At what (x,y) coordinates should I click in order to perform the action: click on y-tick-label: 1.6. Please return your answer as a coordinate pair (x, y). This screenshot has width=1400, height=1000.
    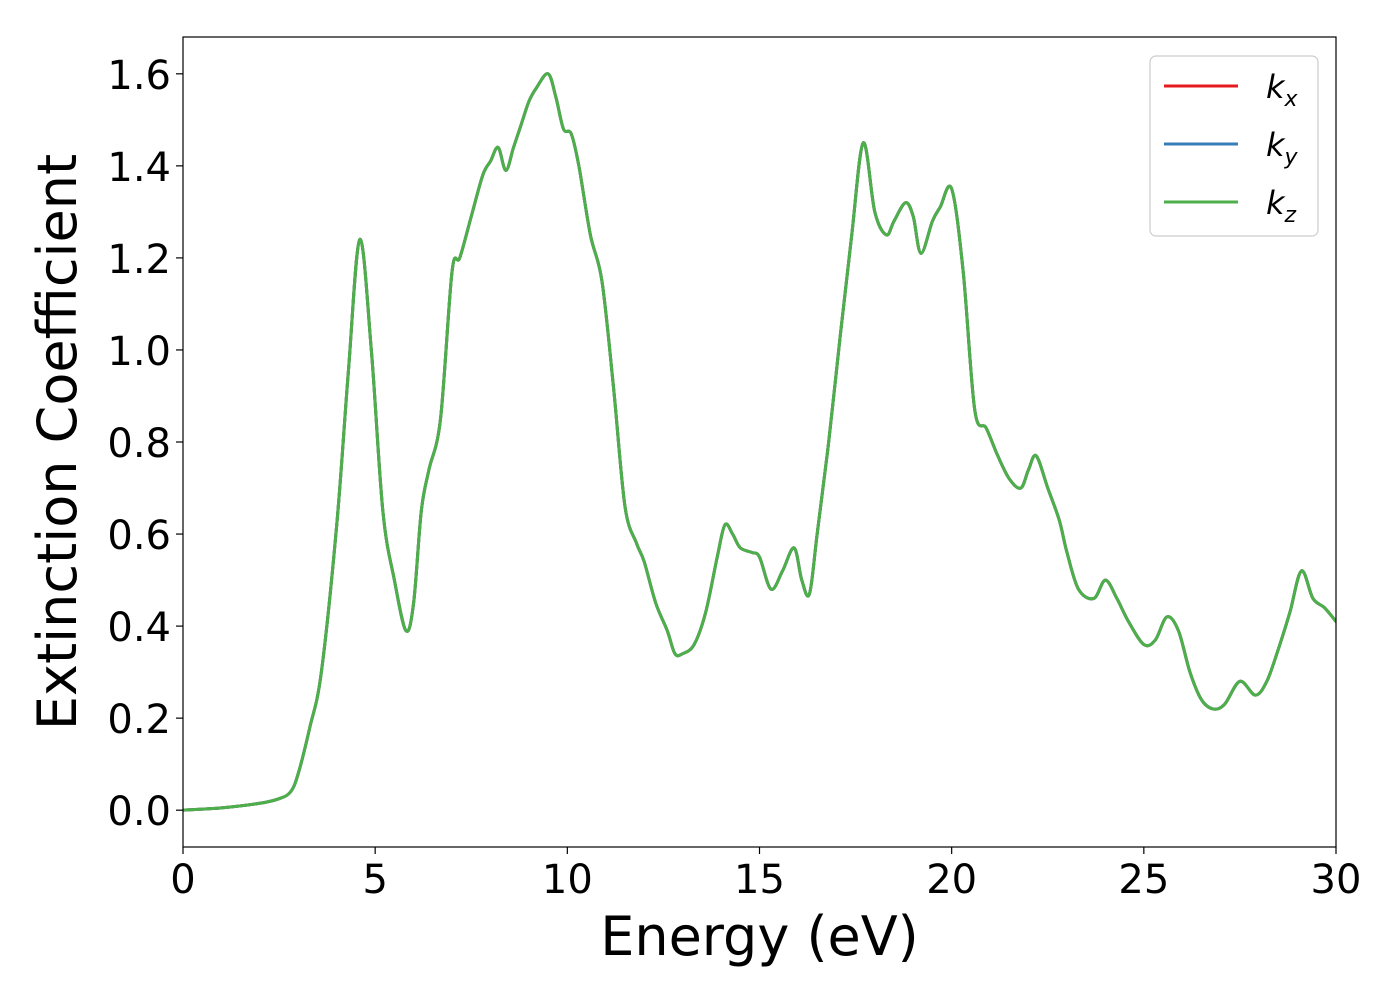
    Looking at the image, I should click on (139, 76).